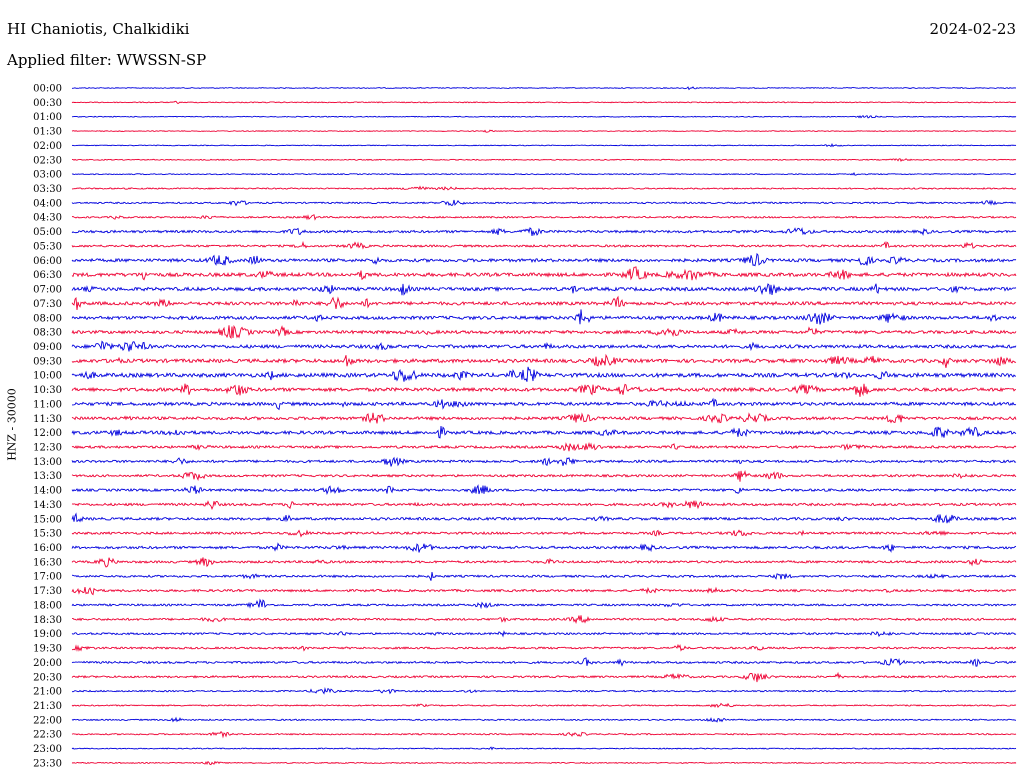  I want to click on time-label-0530: 05:30, so click(47, 246).